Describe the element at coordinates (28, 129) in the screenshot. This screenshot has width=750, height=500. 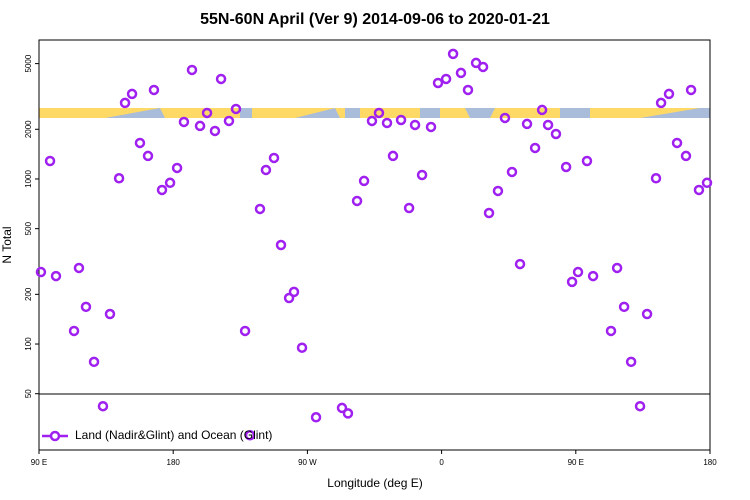
I see `y-tick-label: 2000` at that location.